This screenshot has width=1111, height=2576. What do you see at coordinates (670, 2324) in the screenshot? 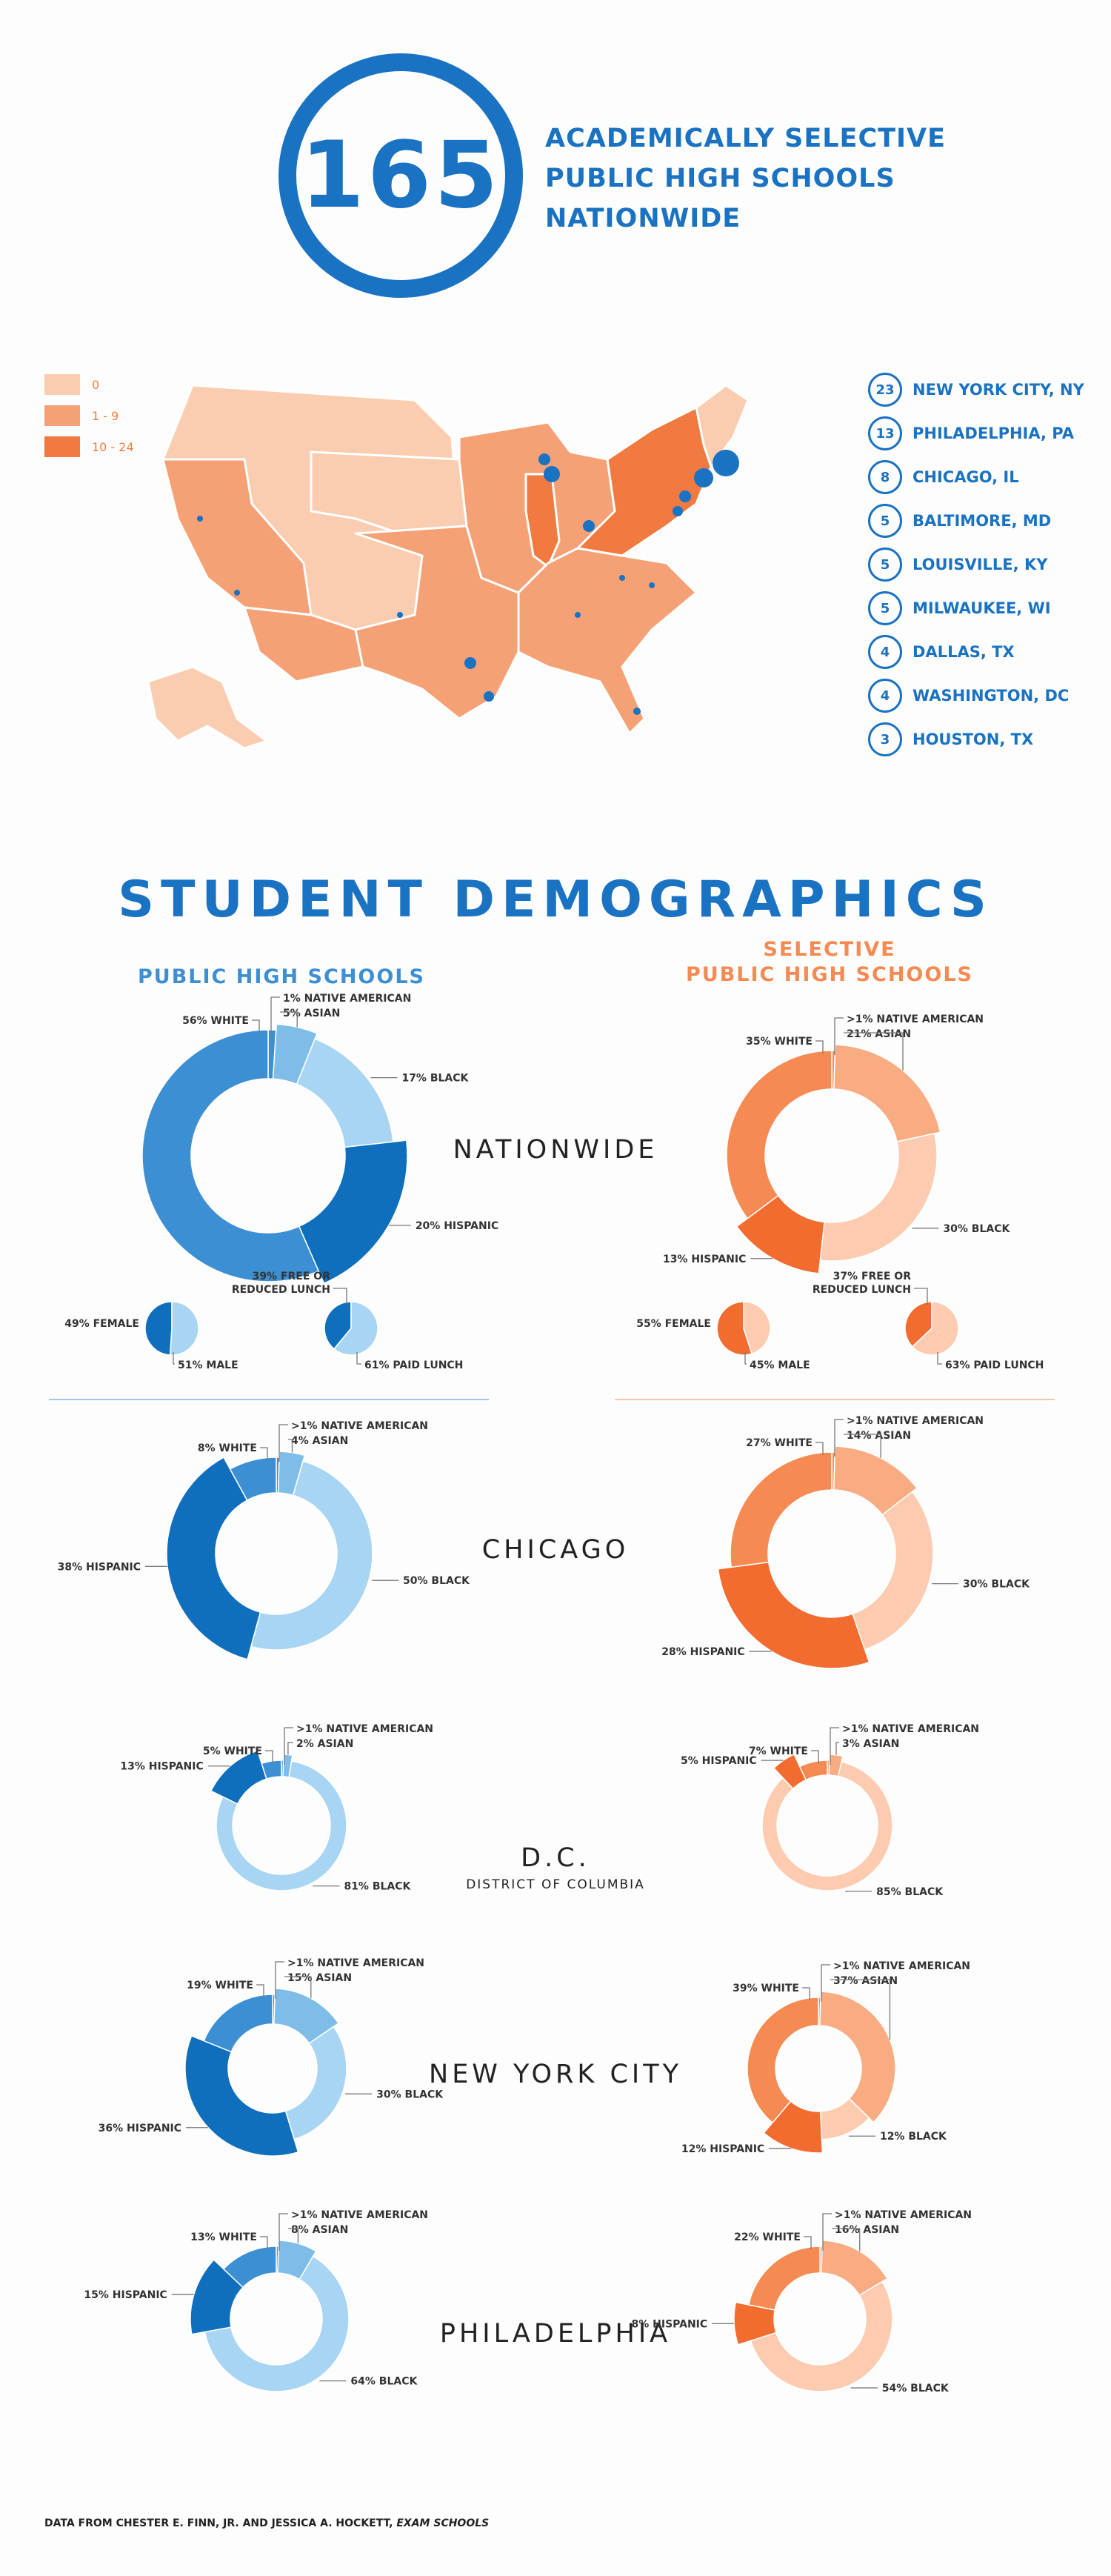
I see `slice-label-hispanic: 8% HISPANIC` at bounding box center [670, 2324].